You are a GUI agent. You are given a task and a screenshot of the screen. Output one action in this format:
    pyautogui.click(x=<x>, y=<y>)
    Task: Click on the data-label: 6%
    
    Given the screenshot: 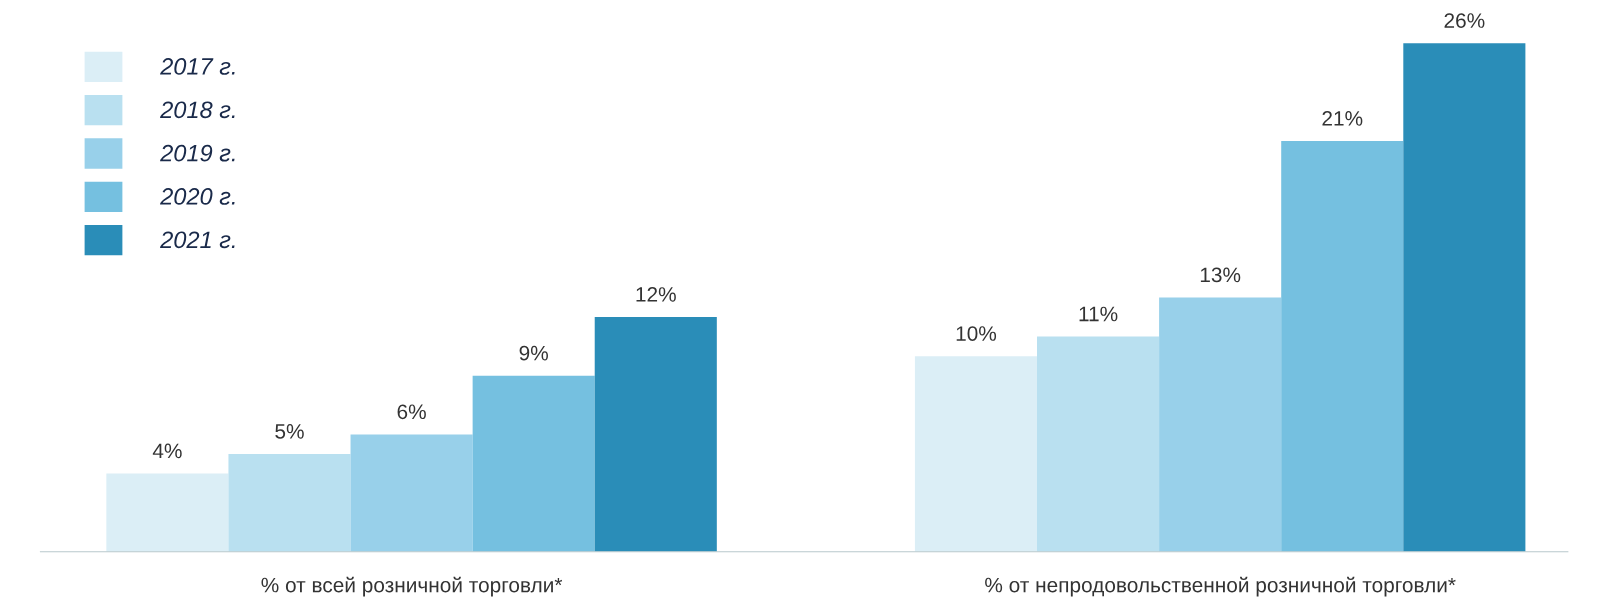 What is the action you would take?
    pyautogui.click(x=411, y=412)
    